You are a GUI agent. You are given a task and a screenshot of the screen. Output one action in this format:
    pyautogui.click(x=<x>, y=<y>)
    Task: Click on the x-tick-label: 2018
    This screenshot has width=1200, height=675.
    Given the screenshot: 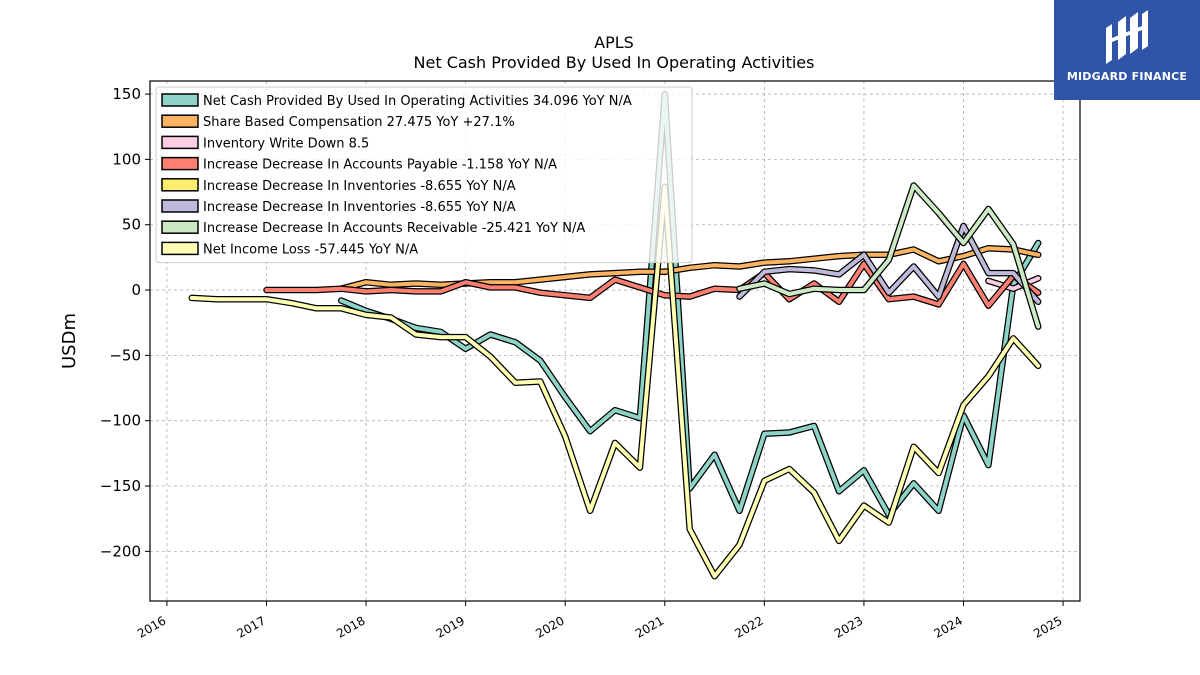 What is the action you would take?
    pyautogui.click(x=350, y=626)
    